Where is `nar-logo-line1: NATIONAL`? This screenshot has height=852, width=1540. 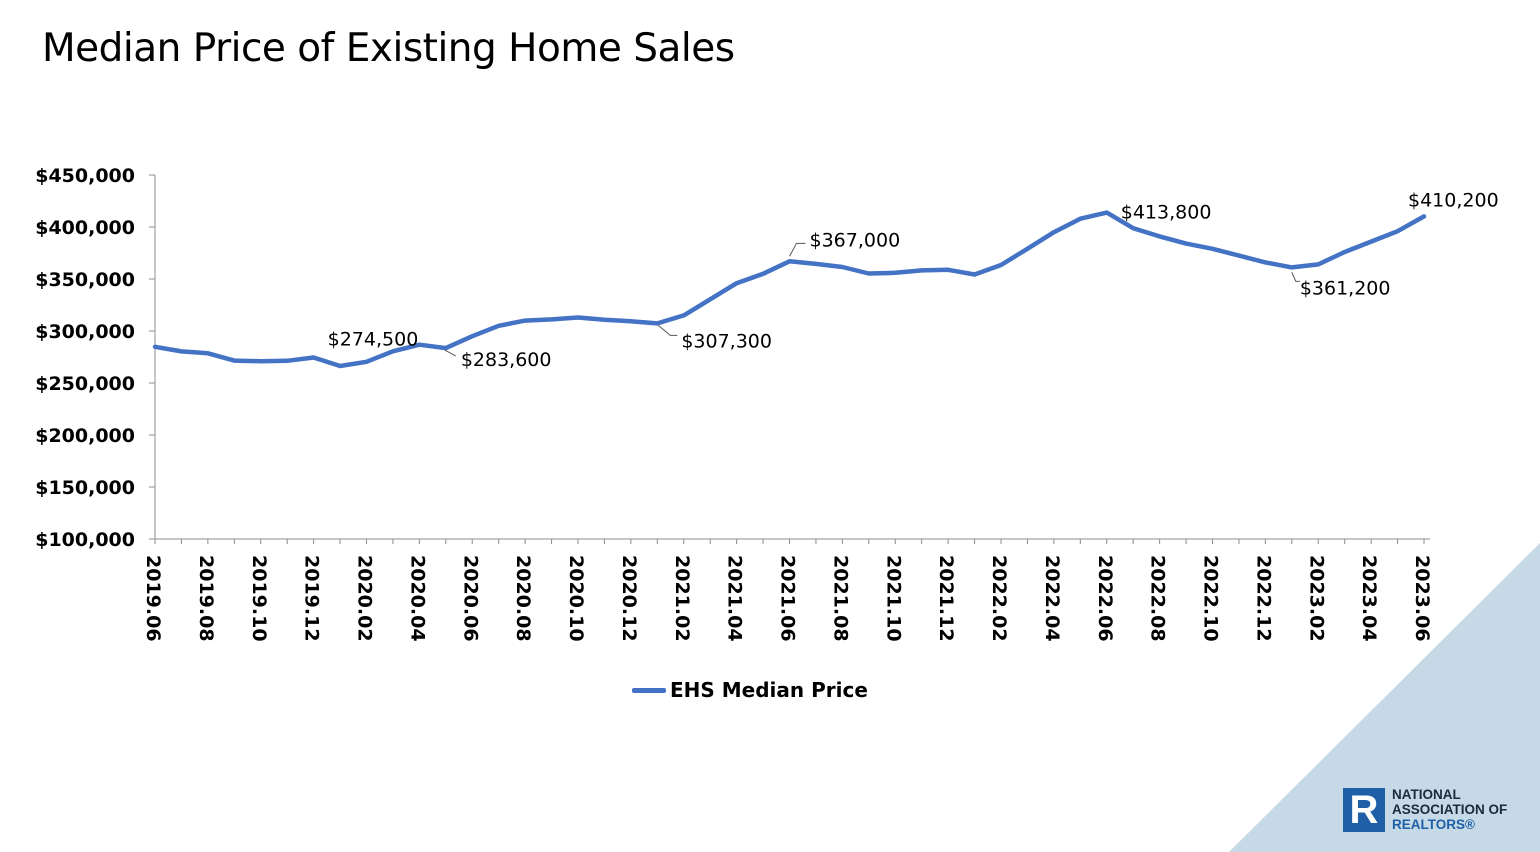 nar-logo-line1: NATIONAL is located at coordinates (1426, 794).